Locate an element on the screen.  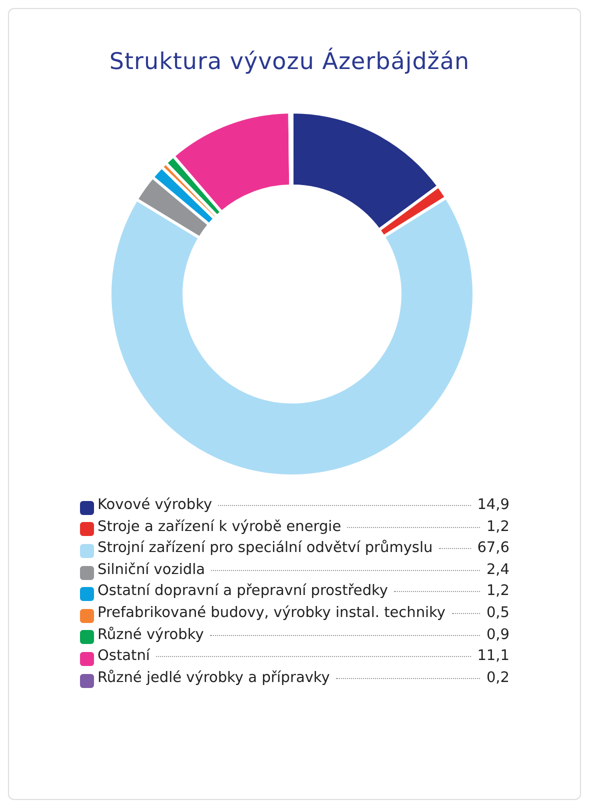
data-label: 0,2 is located at coordinates (498, 678).